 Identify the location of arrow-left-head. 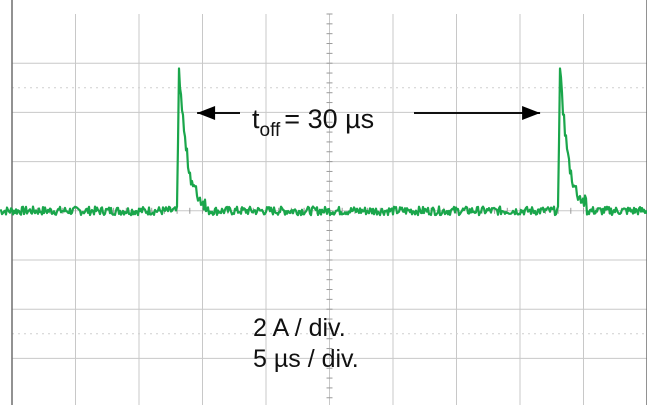
(206, 113).